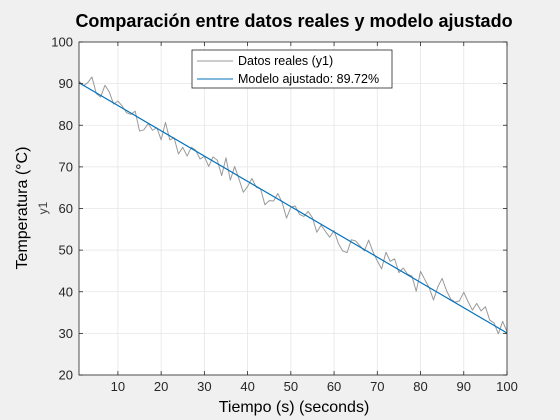 Image resolution: width=560 pixels, height=420 pixels. What do you see at coordinates (66, 291) in the screenshot?
I see `y-tick-label: 40` at bounding box center [66, 291].